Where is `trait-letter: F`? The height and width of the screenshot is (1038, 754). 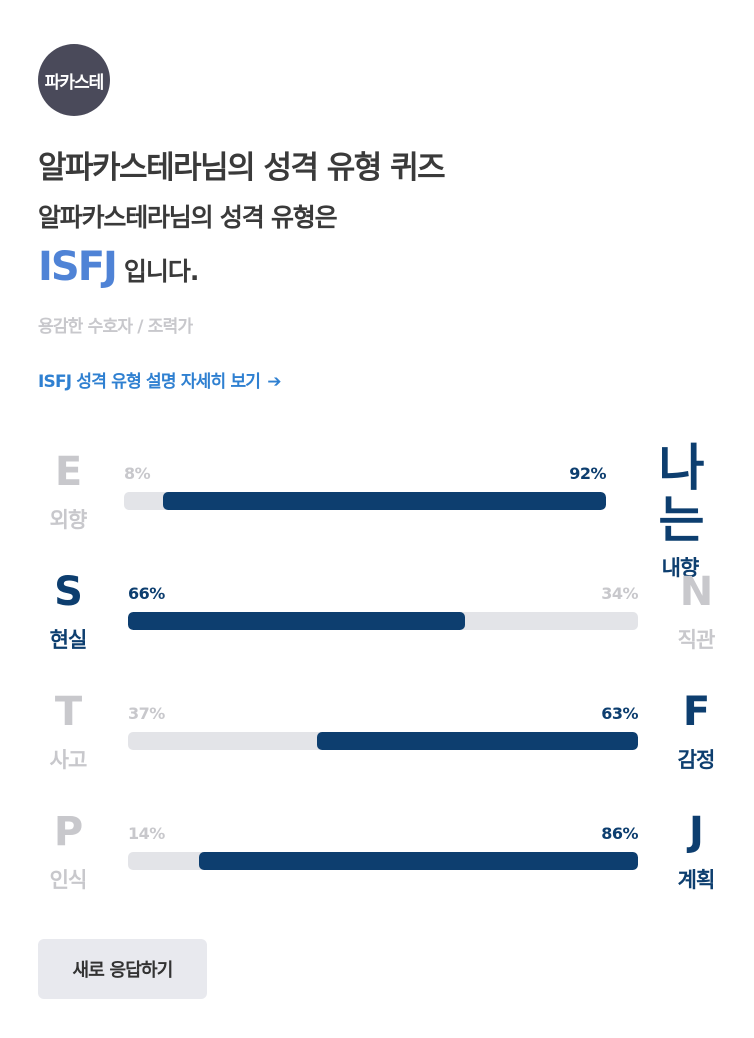
trait-letter: F is located at coordinates (696, 712).